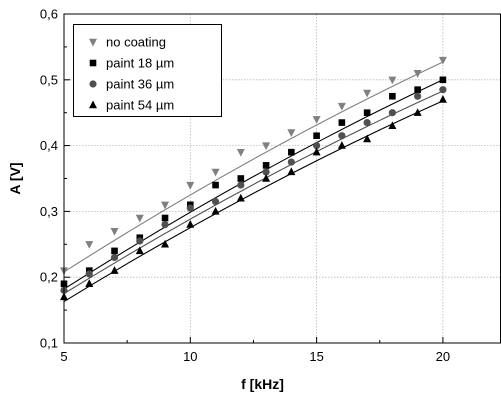  I want to click on y-tick-label: 0,6, so click(49, 14).